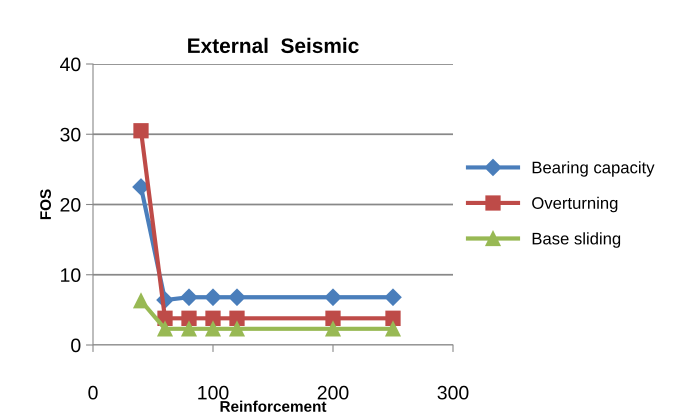  Describe the element at coordinates (453, 393) in the screenshot. I see `x-tick-label: 300` at that location.